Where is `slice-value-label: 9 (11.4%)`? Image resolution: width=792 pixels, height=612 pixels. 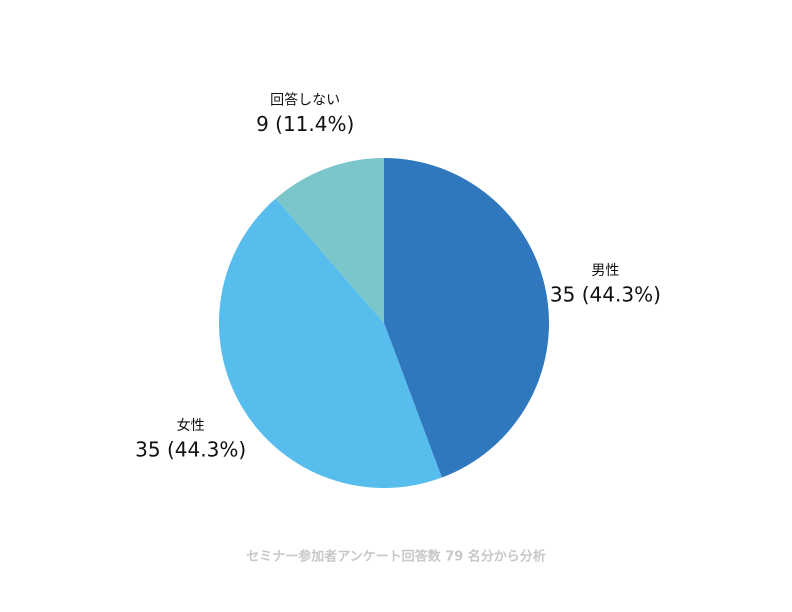 slice-value-label: 9 (11.4%) is located at coordinates (305, 124).